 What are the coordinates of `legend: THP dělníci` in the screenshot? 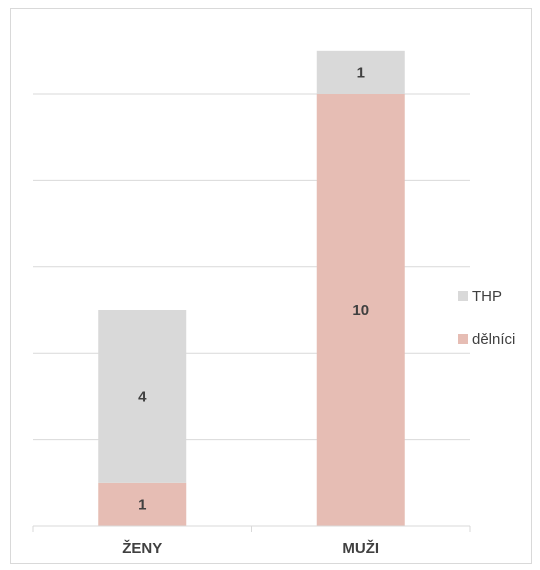 It's located at (486, 318).